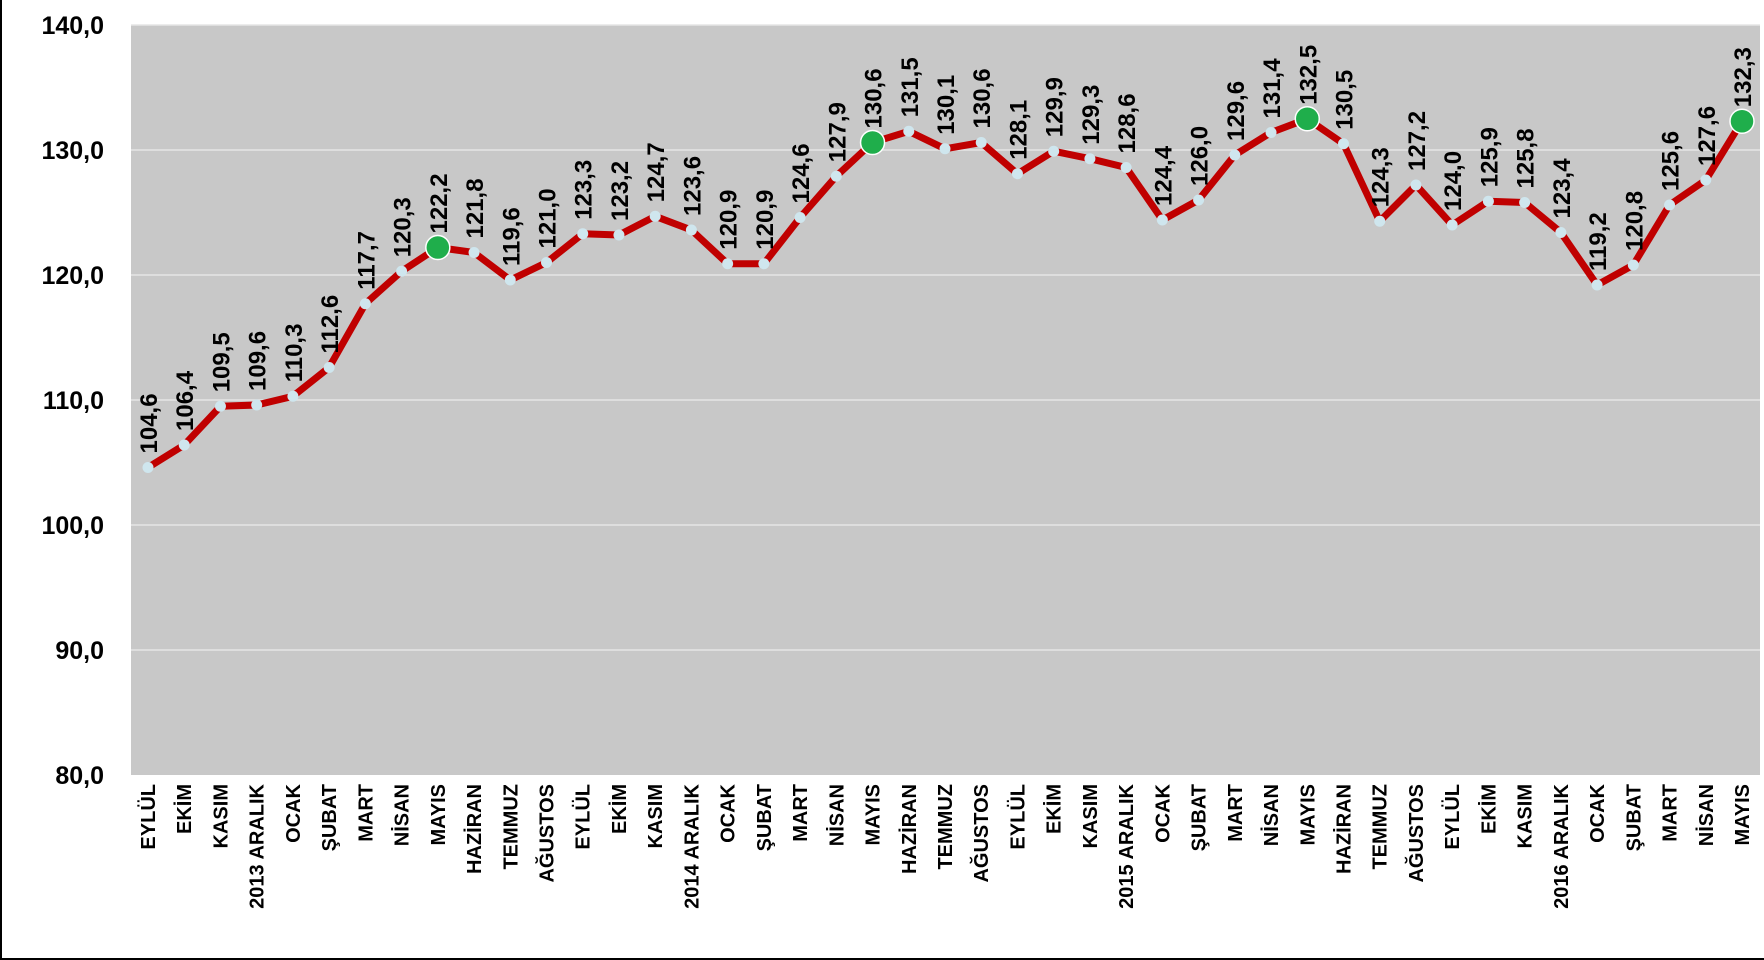 The height and width of the screenshot is (960, 1764). Describe the element at coordinates (1453, 181) in the screenshot. I see `data-label: 124,0` at that location.